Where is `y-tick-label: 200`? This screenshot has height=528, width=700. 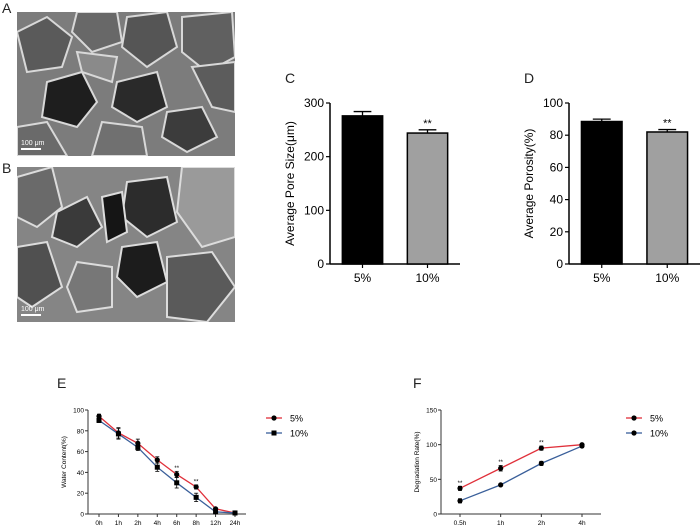 y-tick-label: 200 is located at coordinates (314, 157).